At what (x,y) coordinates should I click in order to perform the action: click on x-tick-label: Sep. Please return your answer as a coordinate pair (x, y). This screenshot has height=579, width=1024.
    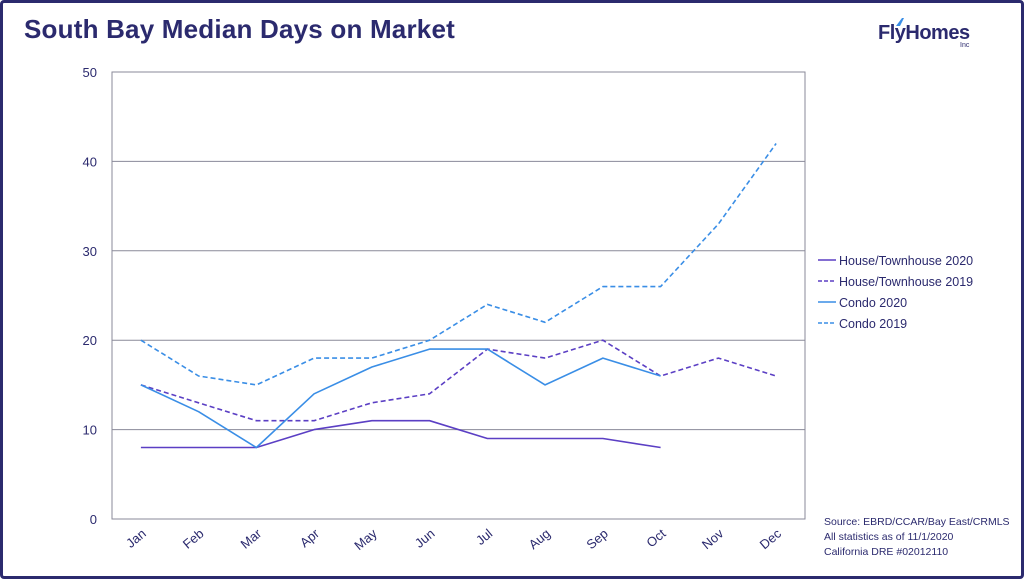
    Looking at the image, I should click on (596, 539).